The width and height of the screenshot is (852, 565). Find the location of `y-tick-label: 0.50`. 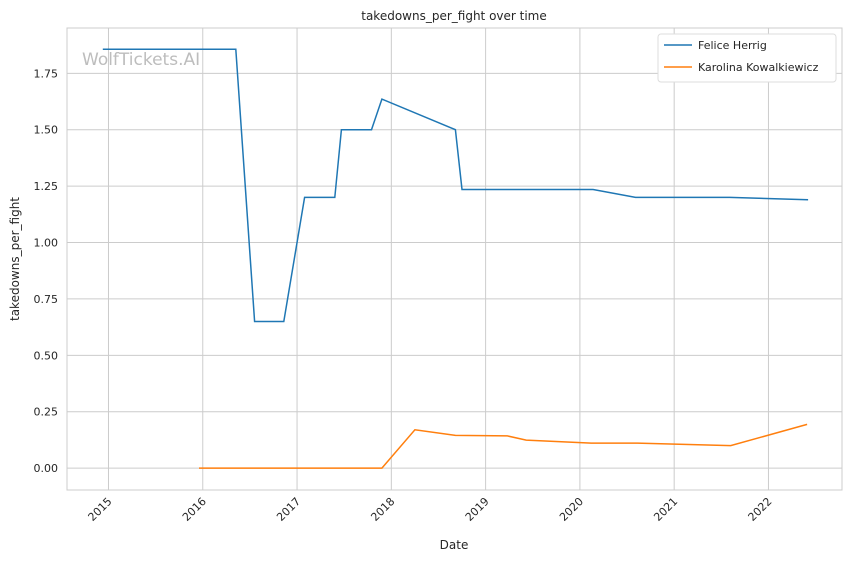

y-tick-label: 0.50 is located at coordinates (46, 355).